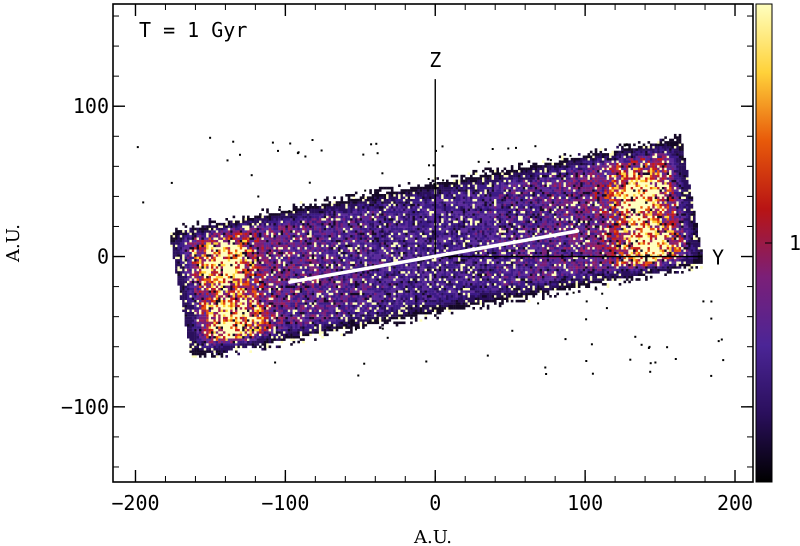  What do you see at coordinates (585, 503) in the screenshot?
I see `x-tick-label: 100` at bounding box center [585, 503].